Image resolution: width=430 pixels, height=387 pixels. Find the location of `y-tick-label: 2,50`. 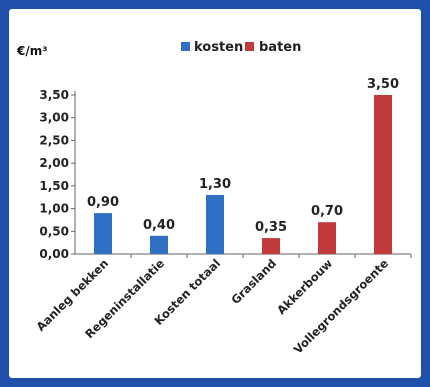

y-tick-label: 2,50 is located at coordinates (54, 140).